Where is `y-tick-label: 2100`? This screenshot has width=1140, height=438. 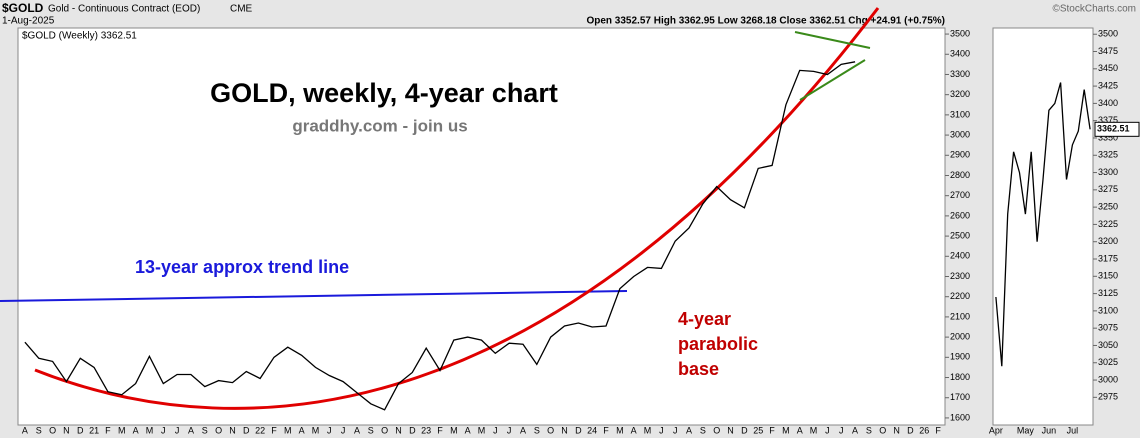 y-tick-label: 2100 is located at coordinates (960, 316).